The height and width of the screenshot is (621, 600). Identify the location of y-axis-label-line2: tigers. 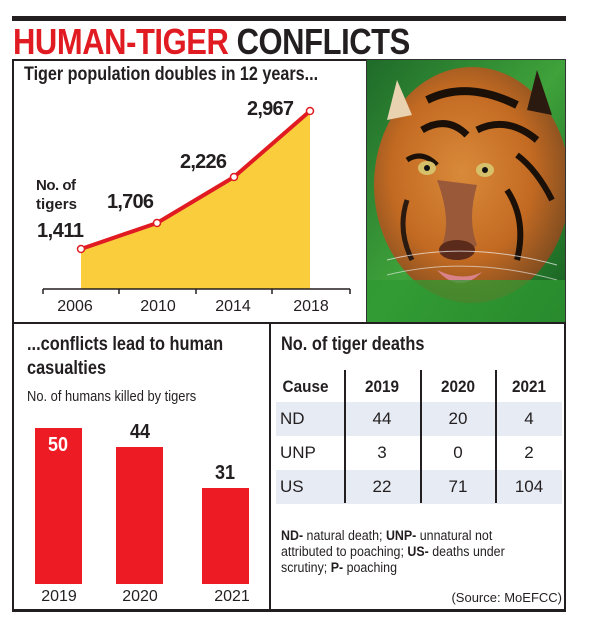
(56, 204).